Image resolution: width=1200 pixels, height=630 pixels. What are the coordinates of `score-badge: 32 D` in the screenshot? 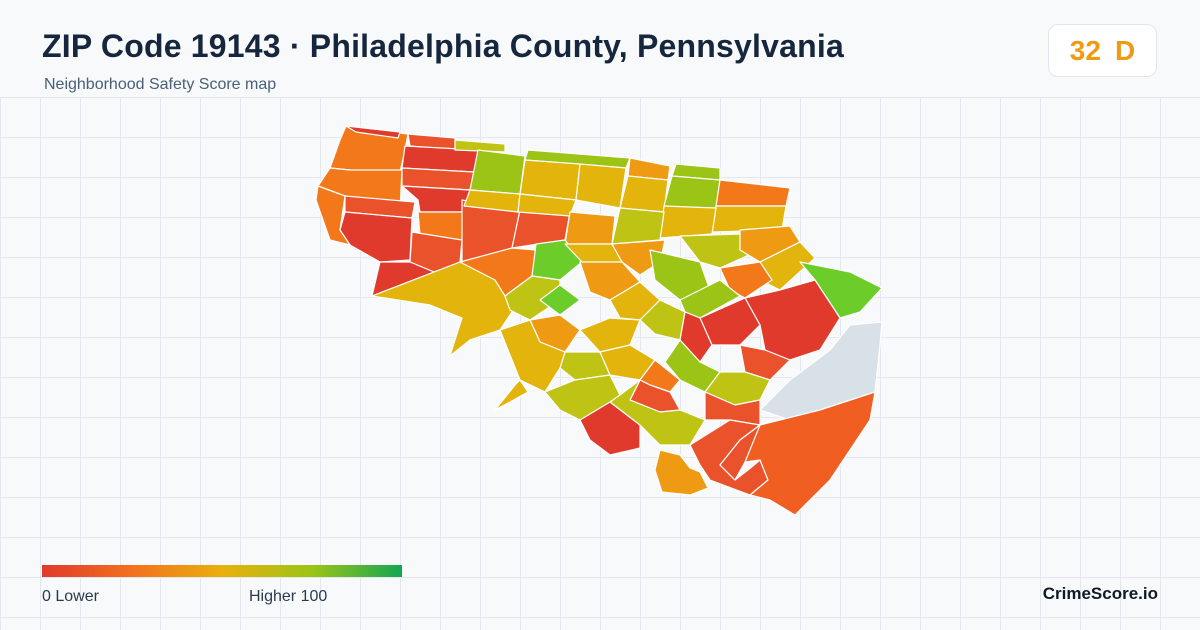 It's located at (1102, 50).